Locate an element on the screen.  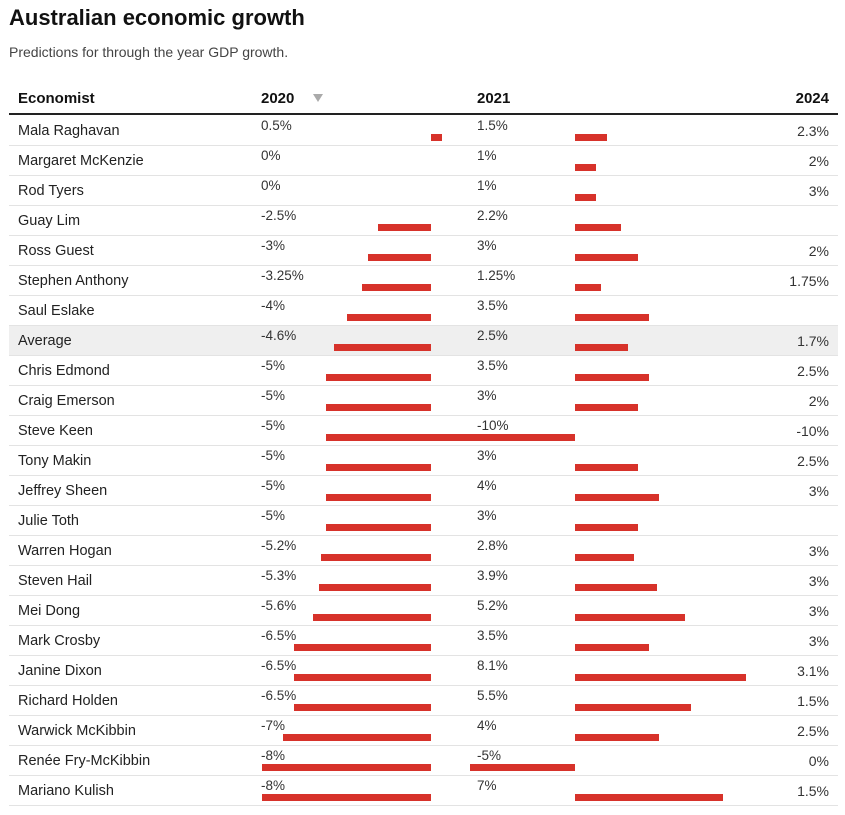
table-row: Julie Toth -5% 3% is located at coordinates (423, 521).